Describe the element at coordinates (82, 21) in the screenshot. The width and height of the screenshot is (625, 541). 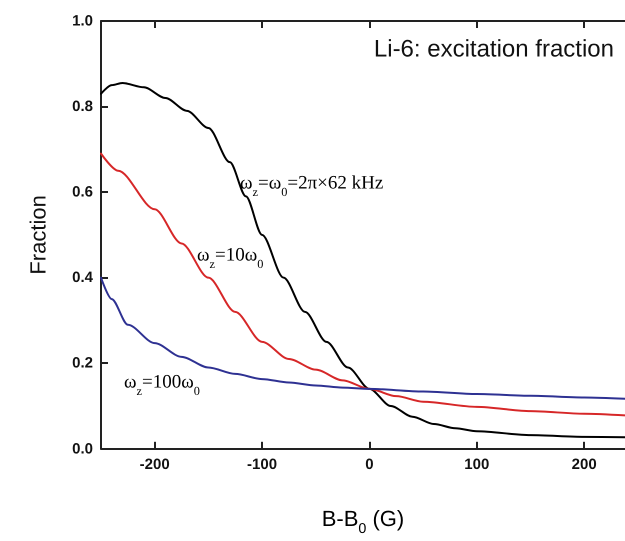
I see `y-tick-label: 1.0` at that location.